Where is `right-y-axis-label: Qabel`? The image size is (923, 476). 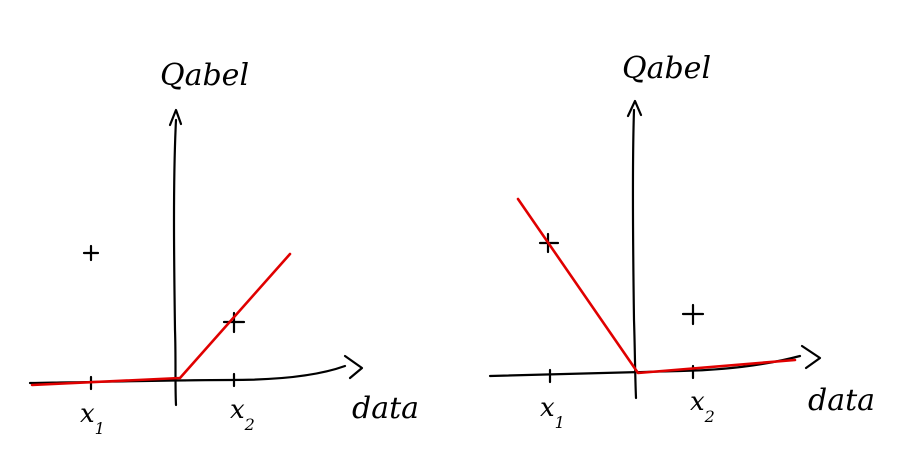 right-y-axis-label: Qabel is located at coordinates (666, 68).